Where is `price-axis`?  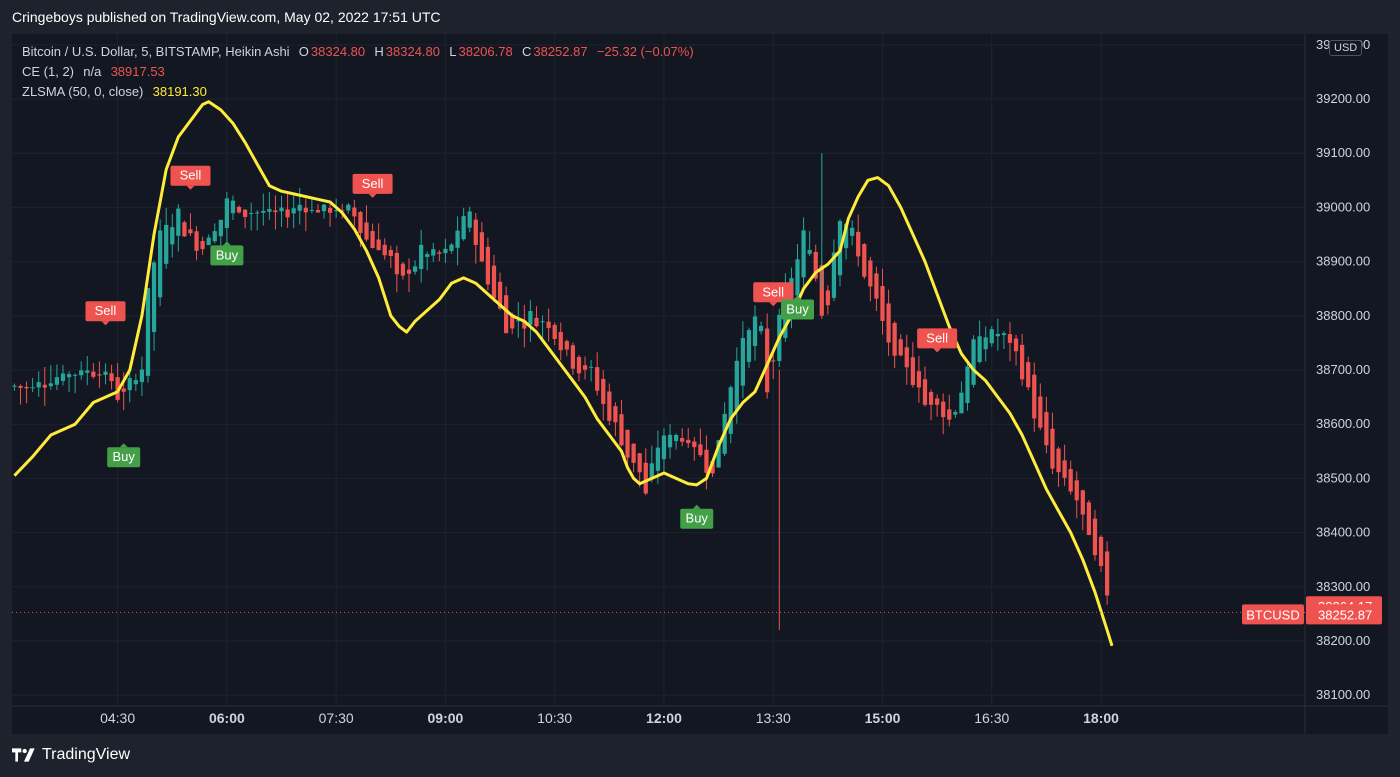
price-axis is located at coordinates (1346, 370).